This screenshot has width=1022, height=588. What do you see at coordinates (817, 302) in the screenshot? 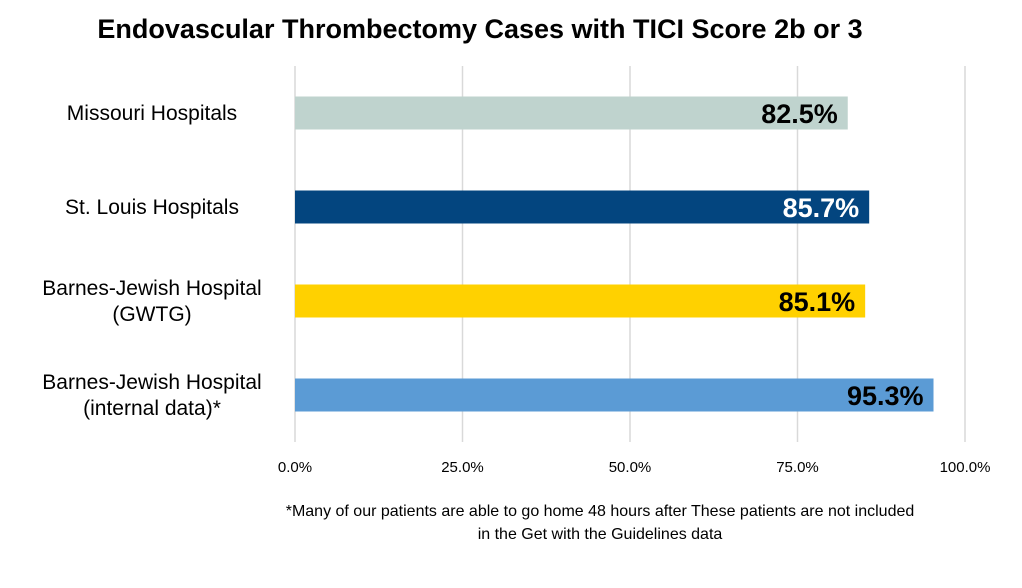
I see `data-label: 85.1%` at bounding box center [817, 302].